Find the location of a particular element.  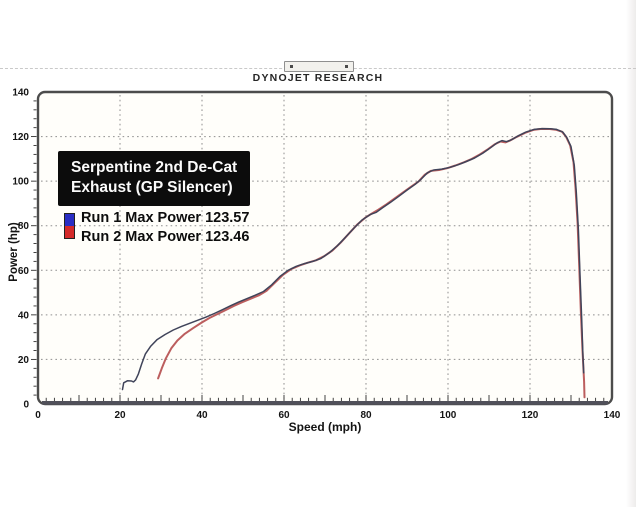

callout-line-2: Exhaust (GP Silencer) is located at coordinates (152, 187).